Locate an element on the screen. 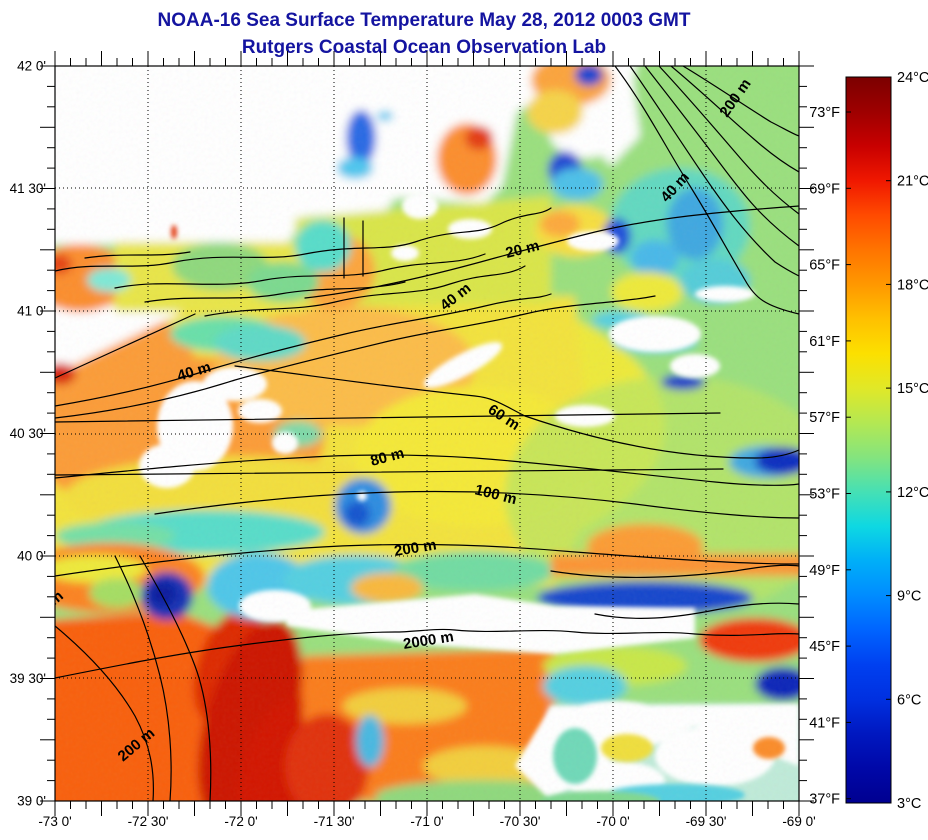  svg-text: 12°C is located at coordinates (912, 493).